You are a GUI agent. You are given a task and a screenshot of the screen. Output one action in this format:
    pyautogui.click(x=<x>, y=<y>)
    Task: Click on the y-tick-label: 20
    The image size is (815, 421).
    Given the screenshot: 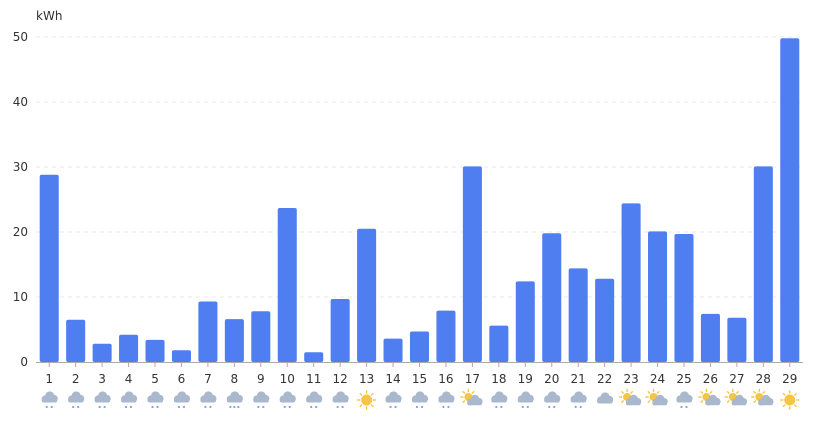 What is the action you would take?
    pyautogui.click(x=20, y=232)
    